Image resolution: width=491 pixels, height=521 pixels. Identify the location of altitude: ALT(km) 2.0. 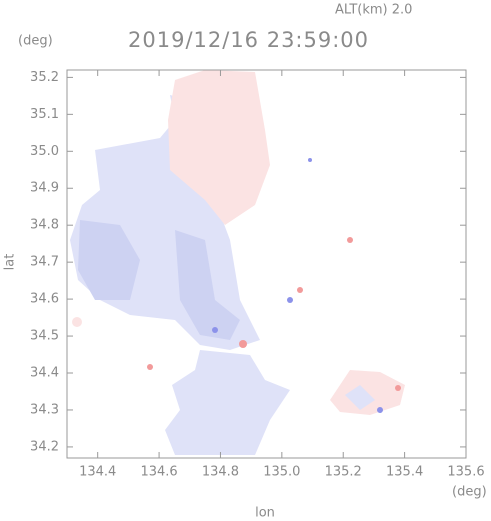
(373, 10).